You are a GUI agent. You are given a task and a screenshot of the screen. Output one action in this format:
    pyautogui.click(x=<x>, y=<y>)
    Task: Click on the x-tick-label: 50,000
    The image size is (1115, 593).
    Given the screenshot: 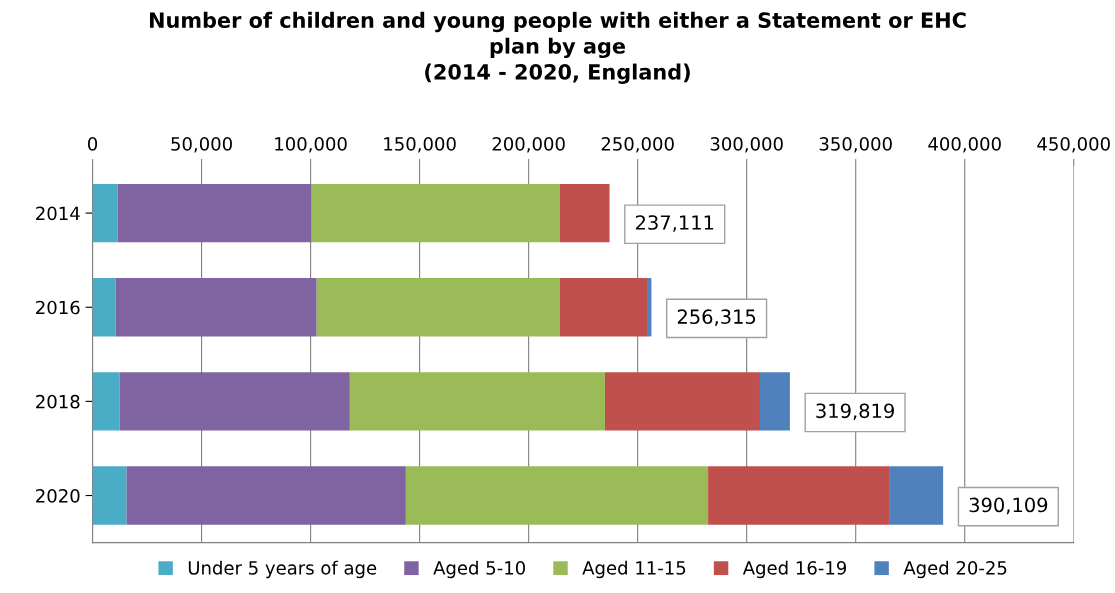 What is the action you would take?
    pyautogui.click(x=201, y=145)
    